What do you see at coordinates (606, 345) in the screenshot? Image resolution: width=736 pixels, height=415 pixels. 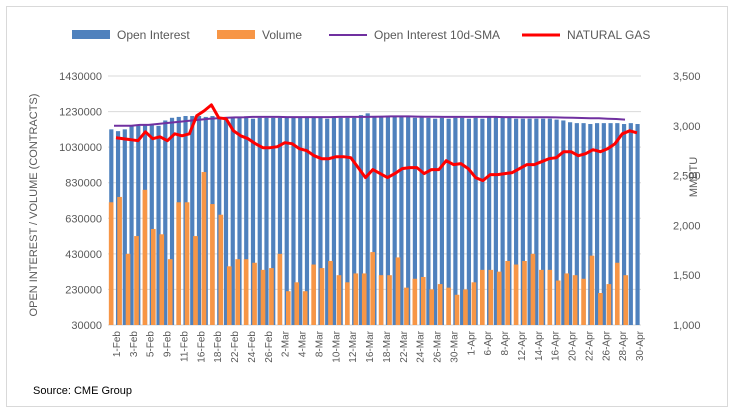 I see `x-tick-label: 26-Apr` at bounding box center [606, 345].